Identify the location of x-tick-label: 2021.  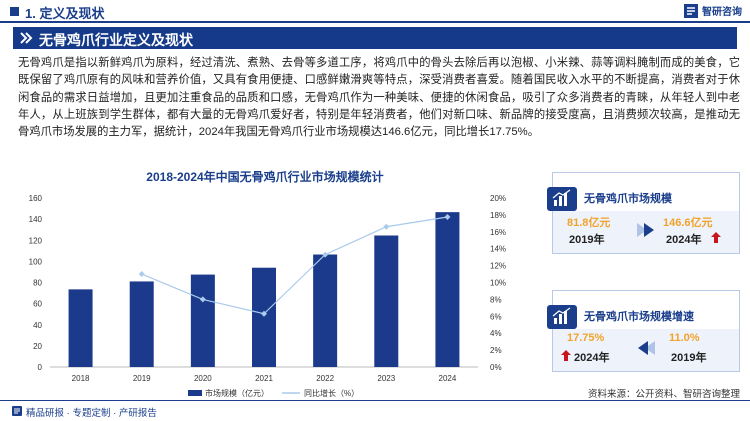
(264, 378).